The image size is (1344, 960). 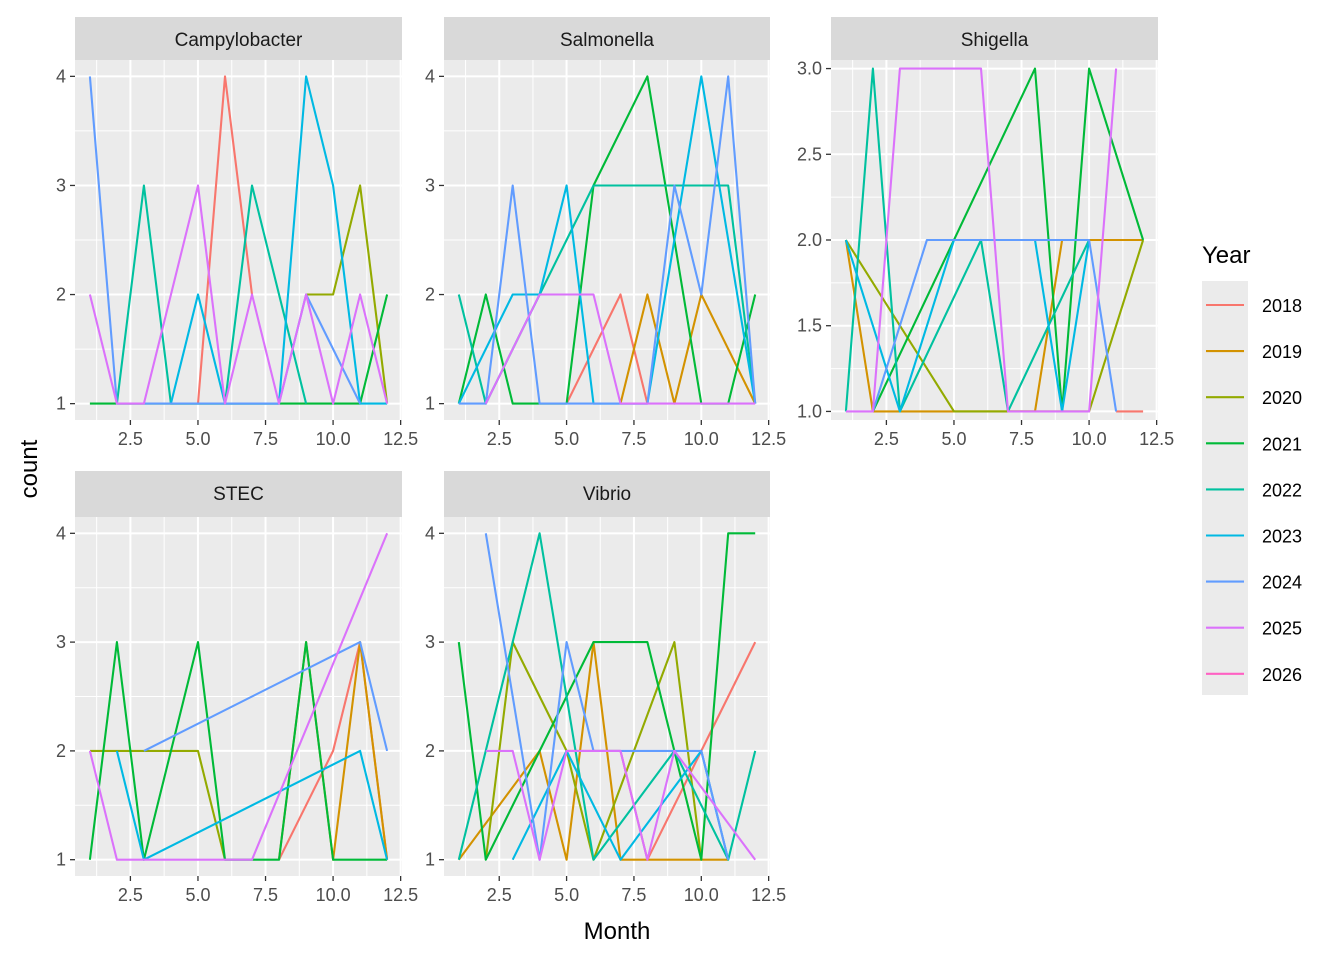 I want to click on series-line-stec-2023, so click(x=252, y=805).